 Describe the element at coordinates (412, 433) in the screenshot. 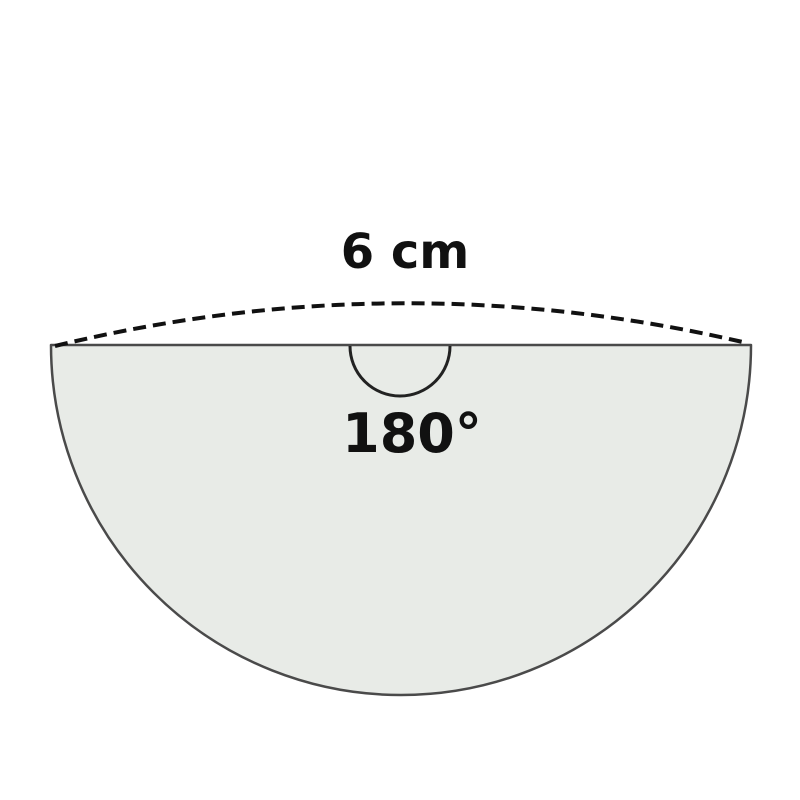

I see `angle-label: 180°` at that location.